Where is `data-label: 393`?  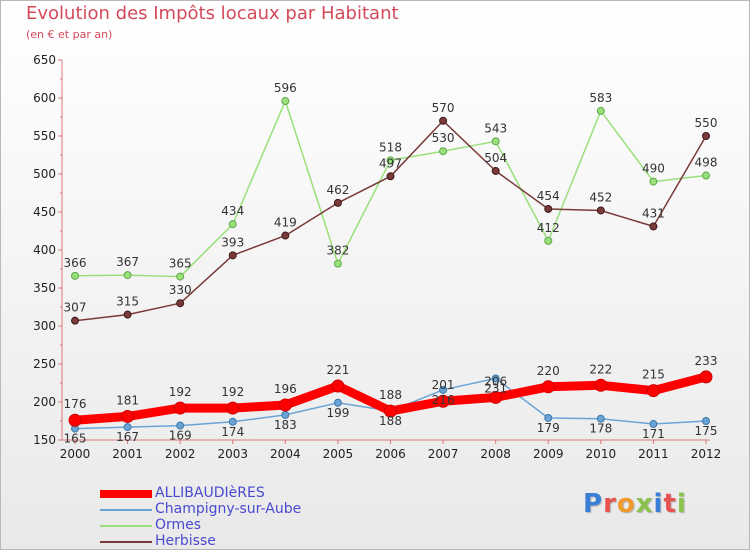
data-label: 393 is located at coordinates (232, 242).